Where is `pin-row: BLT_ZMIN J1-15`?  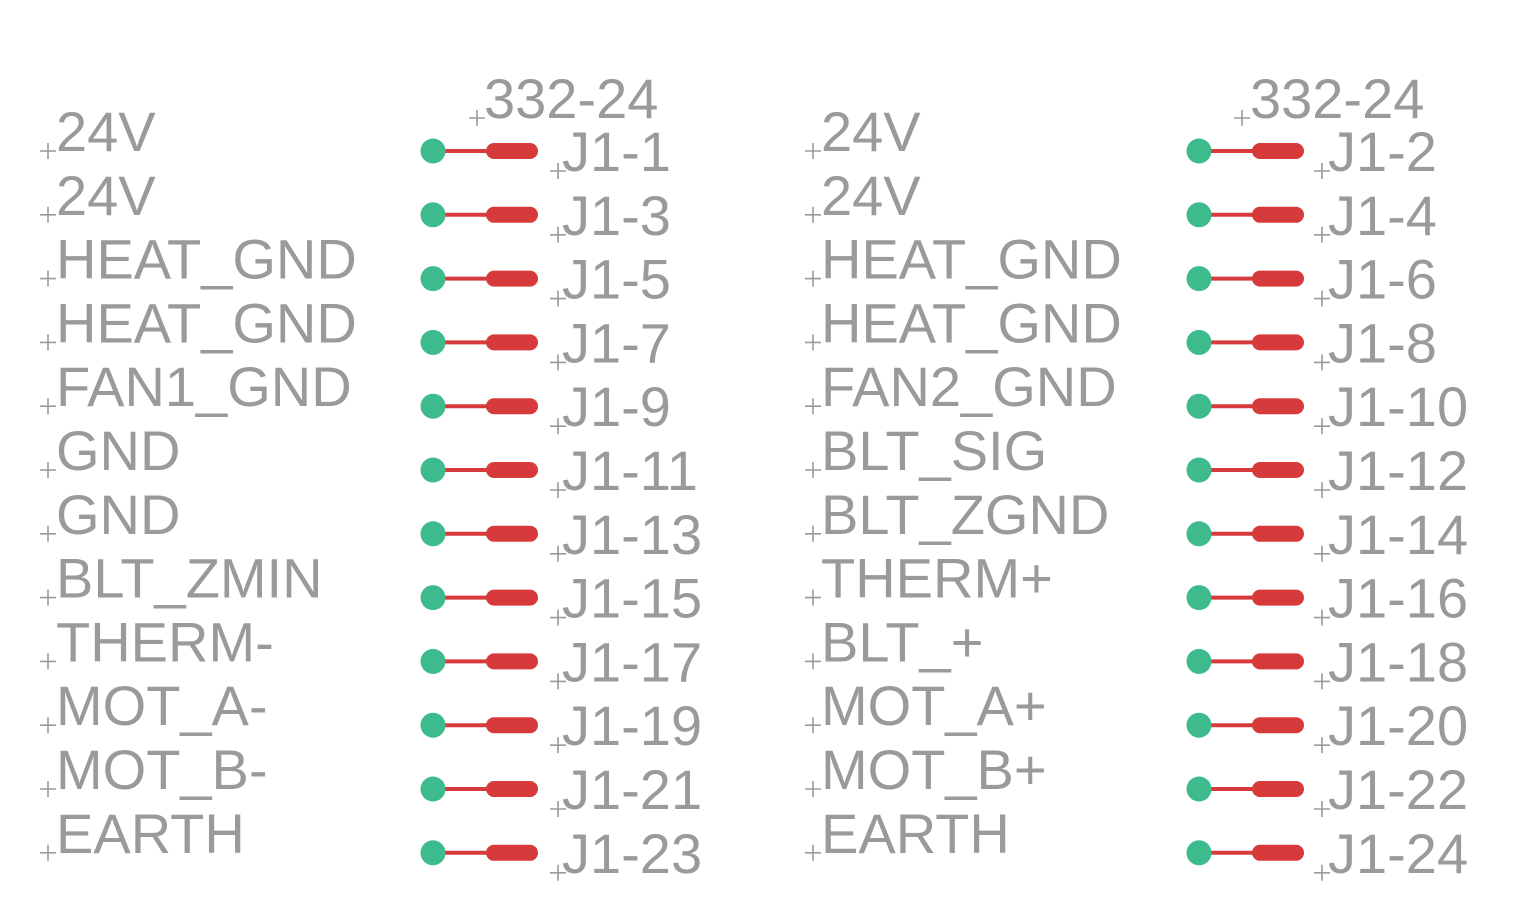 pin-row: BLT_ZMIN J1-15 is located at coordinates (371, 588).